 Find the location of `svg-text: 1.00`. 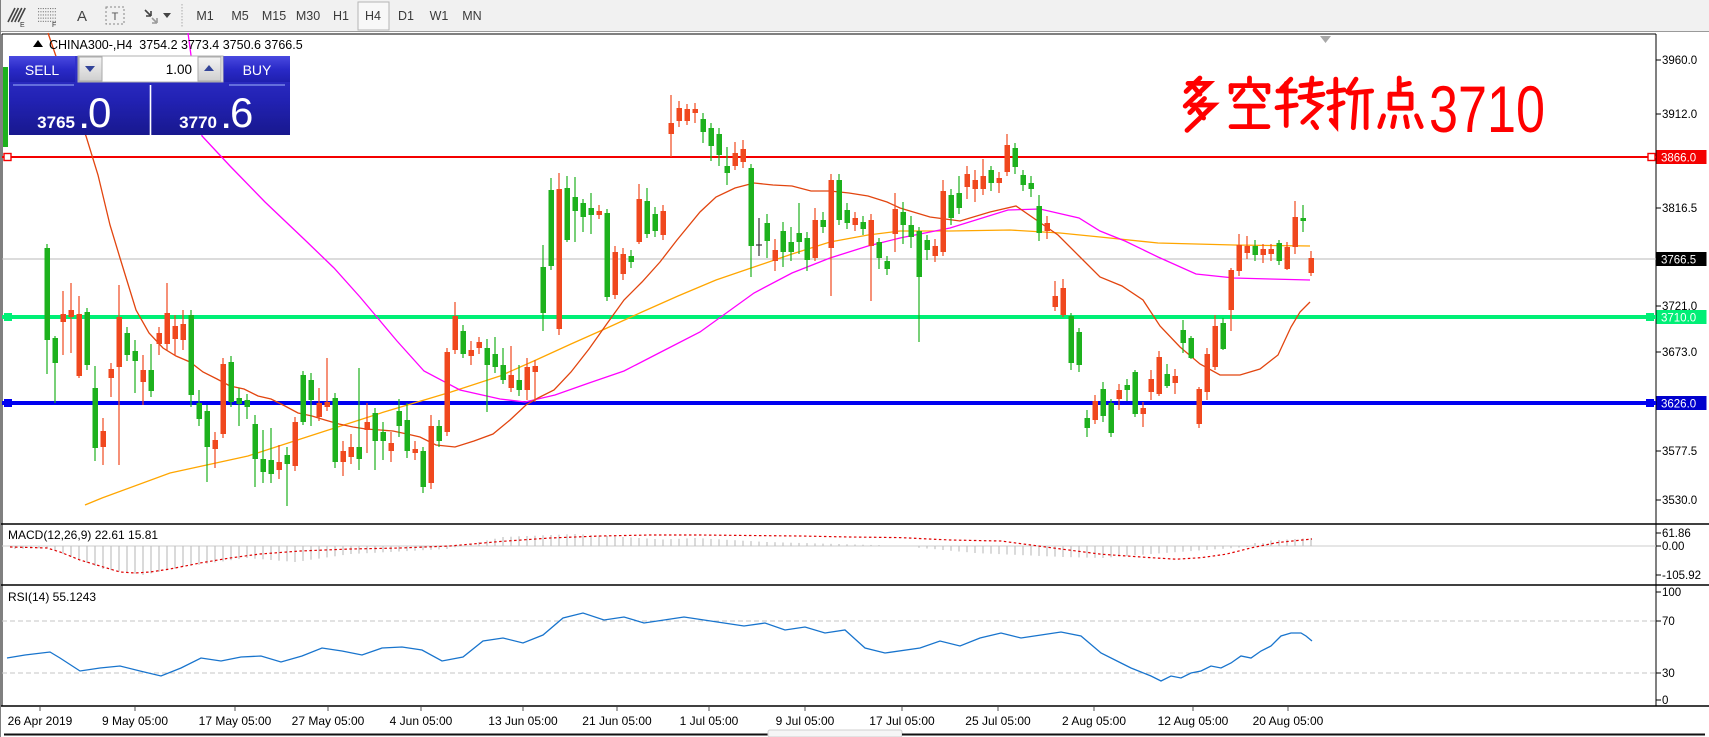

svg-text: 1.00 is located at coordinates (179, 69).